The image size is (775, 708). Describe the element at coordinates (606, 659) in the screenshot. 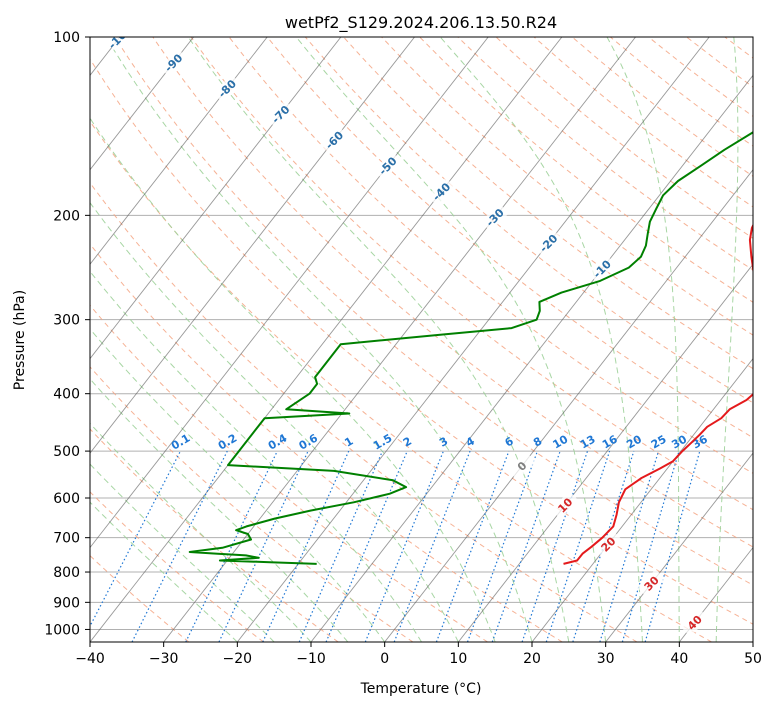

I see `x-tick-label: 30` at that location.